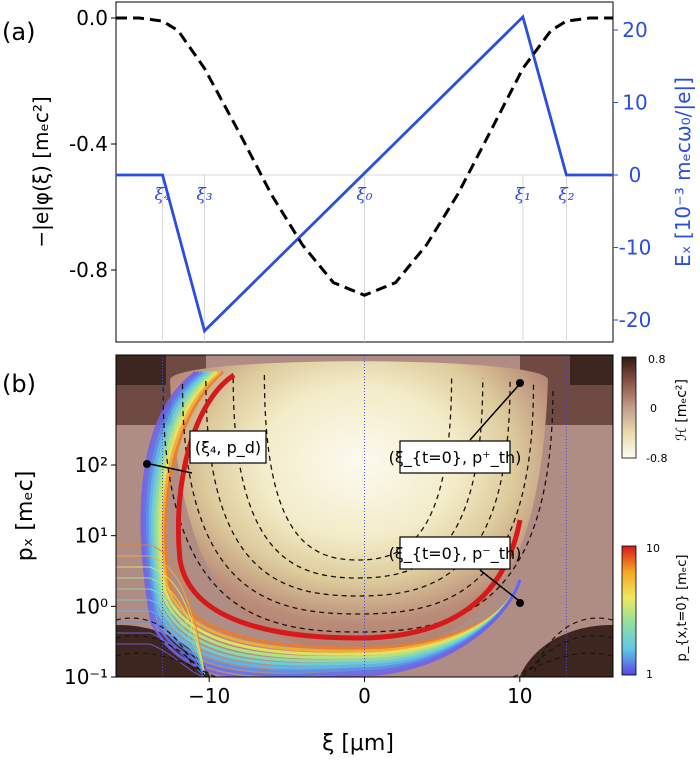  What do you see at coordinates (41, 171) in the screenshot?
I see `left-axis-label: −|e|φ(ξ) [mₑc²]` at bounding box center [41, 171].